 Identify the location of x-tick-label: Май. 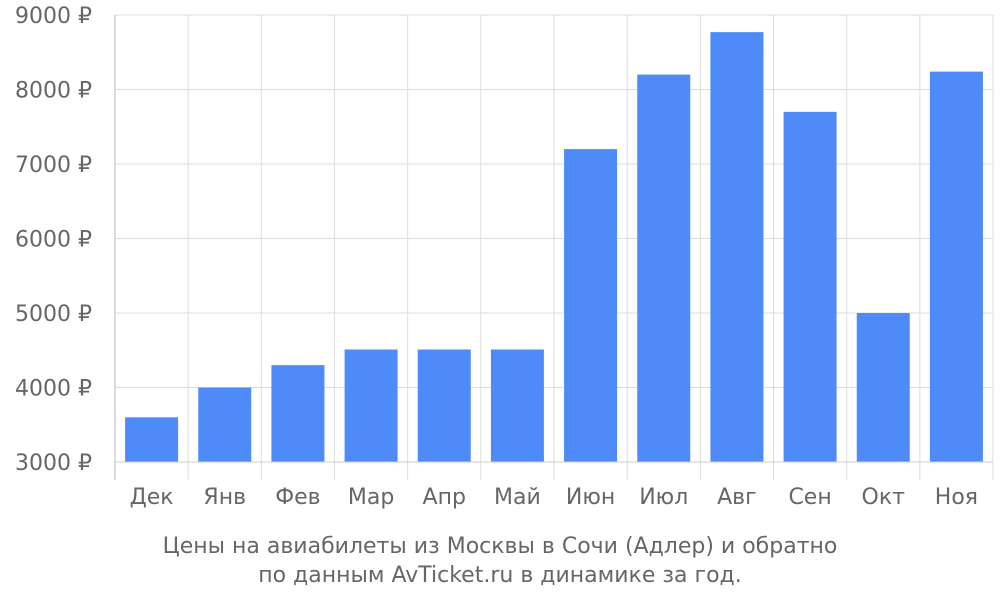
(517, 497).